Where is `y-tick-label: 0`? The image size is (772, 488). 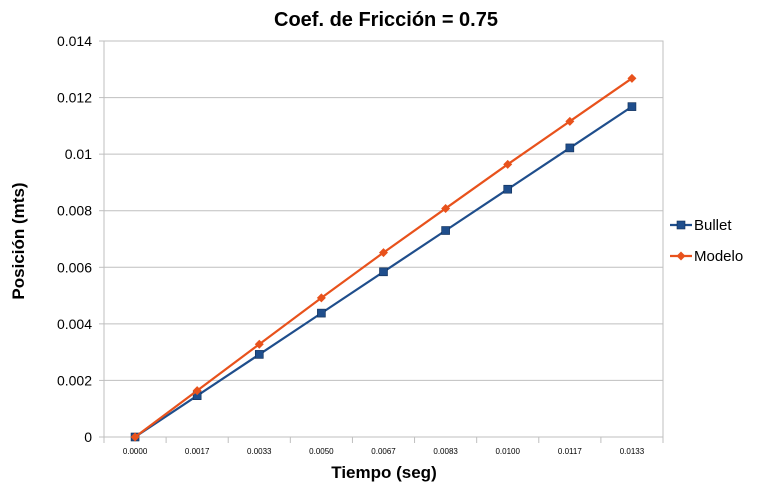
y-tick-label: 0 is located at coordinates (88, 437).